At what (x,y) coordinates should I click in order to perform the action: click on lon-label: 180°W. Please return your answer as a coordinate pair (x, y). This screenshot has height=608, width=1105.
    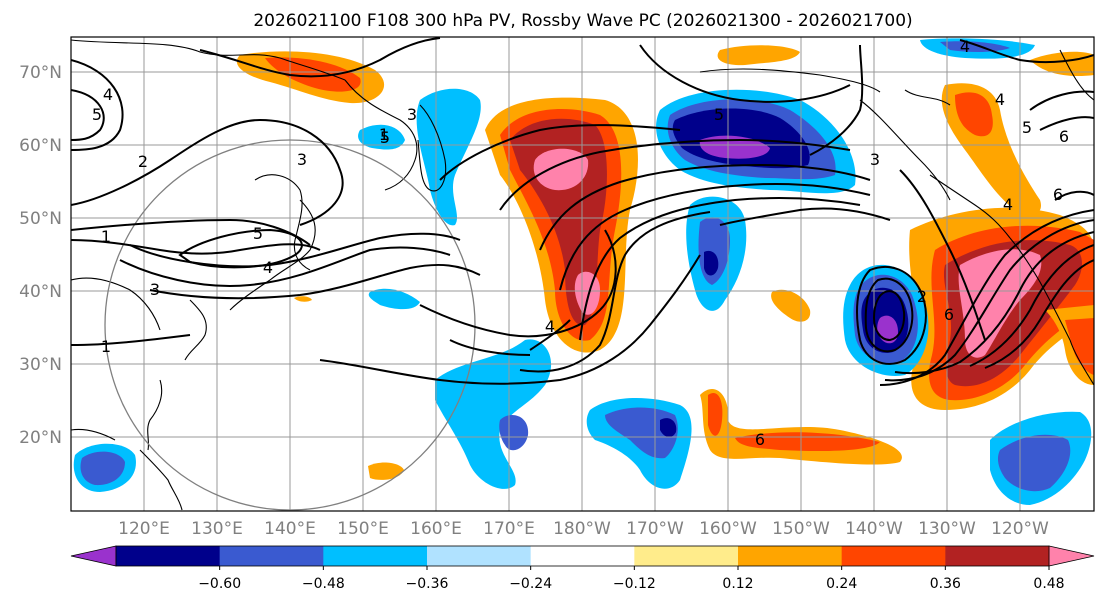
    Looking at the image, I should click on (582, 529).